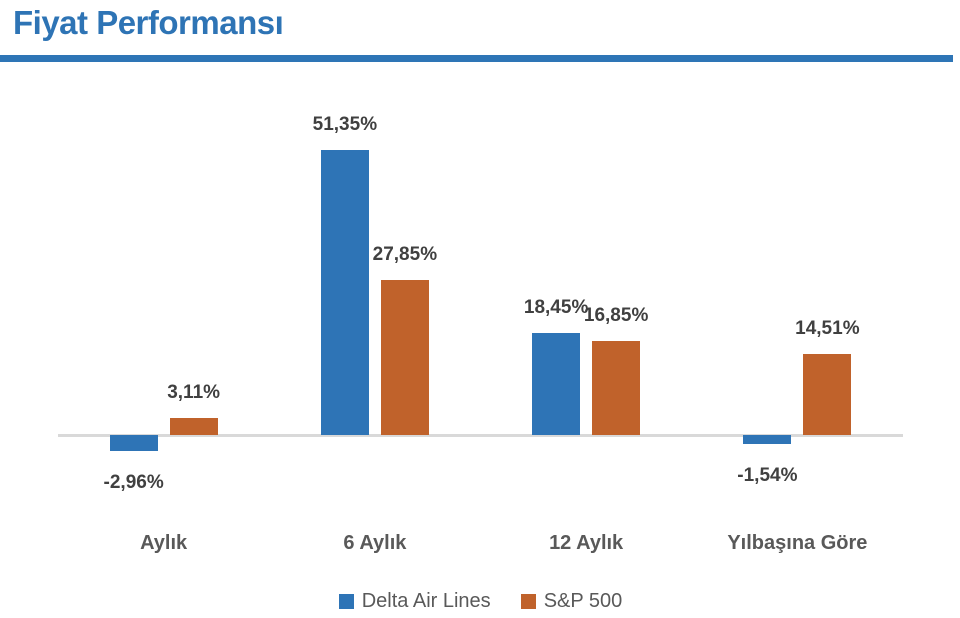 The height and width of the screenshot is (618, 960). I want to click on title-underline-bar, so click(476, 58).